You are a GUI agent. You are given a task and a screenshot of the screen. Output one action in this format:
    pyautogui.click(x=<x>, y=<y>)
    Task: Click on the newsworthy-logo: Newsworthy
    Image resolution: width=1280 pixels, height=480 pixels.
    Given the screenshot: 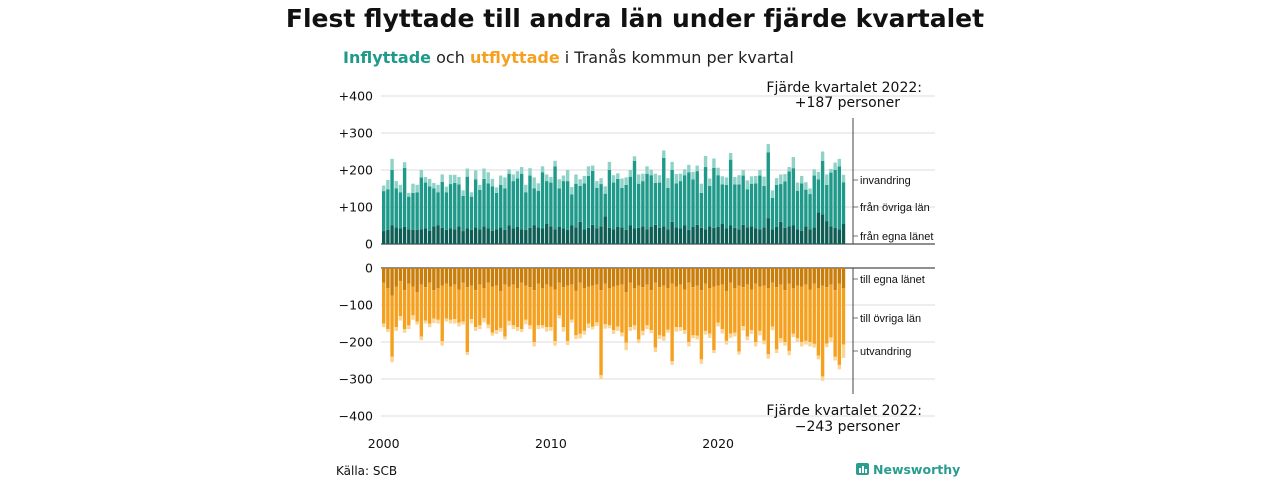 What is the action you would take?
    pyautogui.click(x=908, y=469)
    